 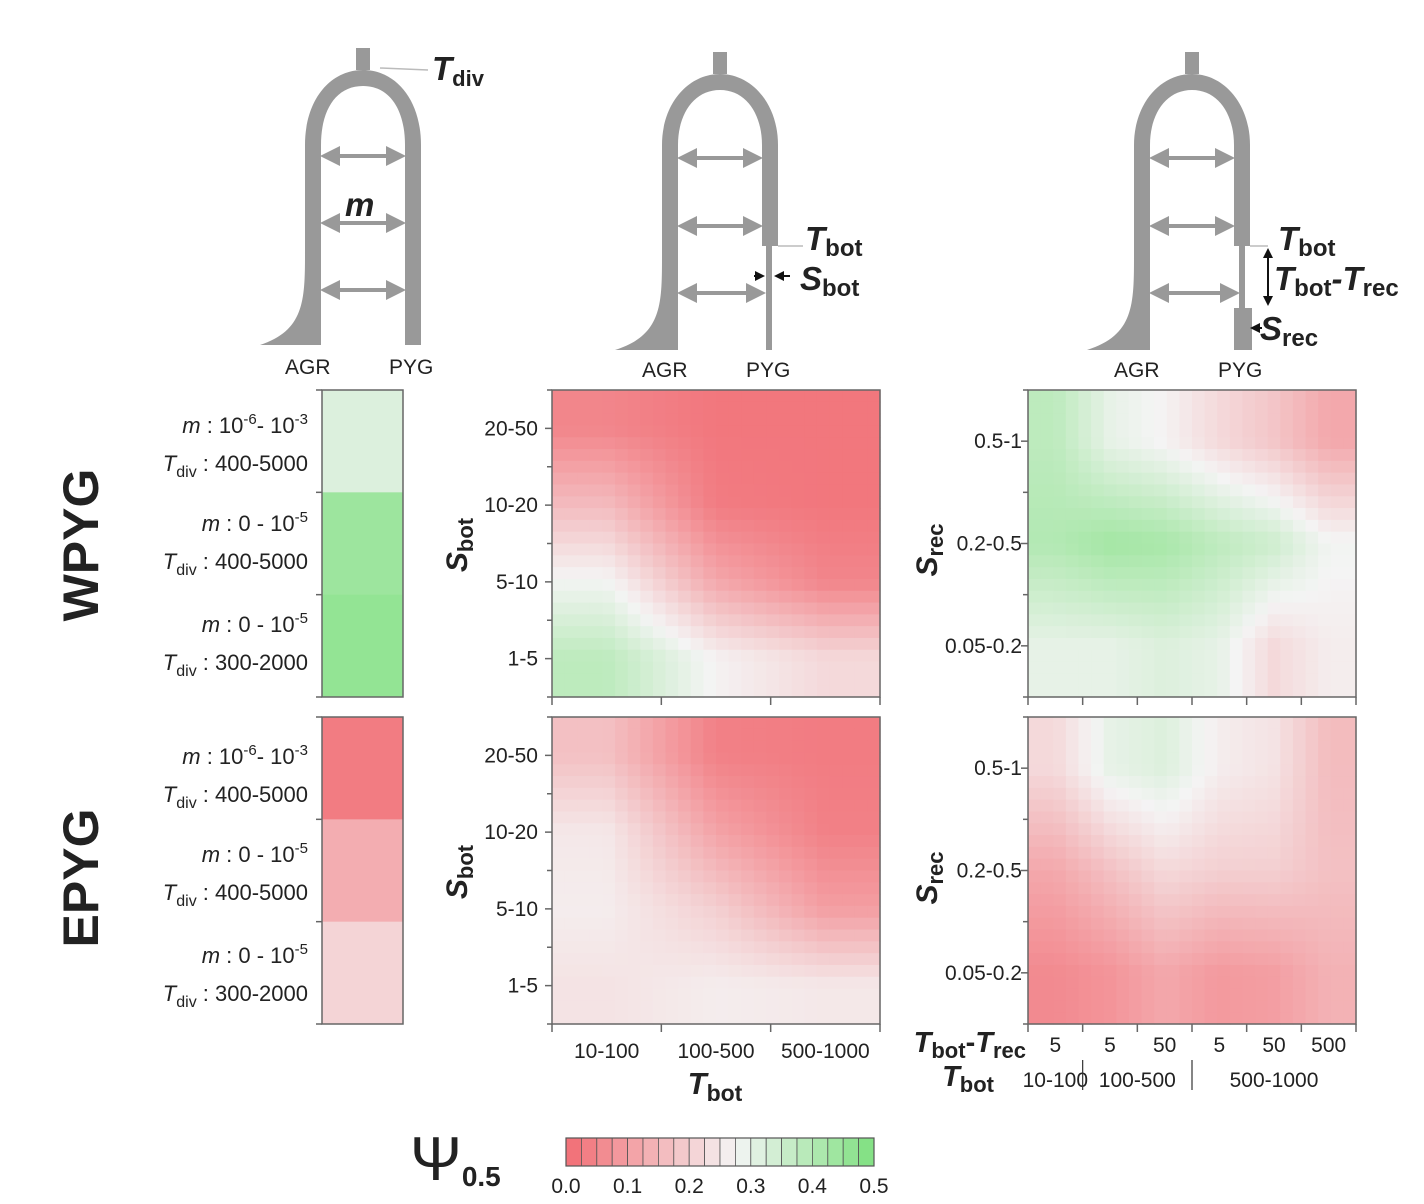 I want to click on colorbar-cell, so click(x=666, y=1152).